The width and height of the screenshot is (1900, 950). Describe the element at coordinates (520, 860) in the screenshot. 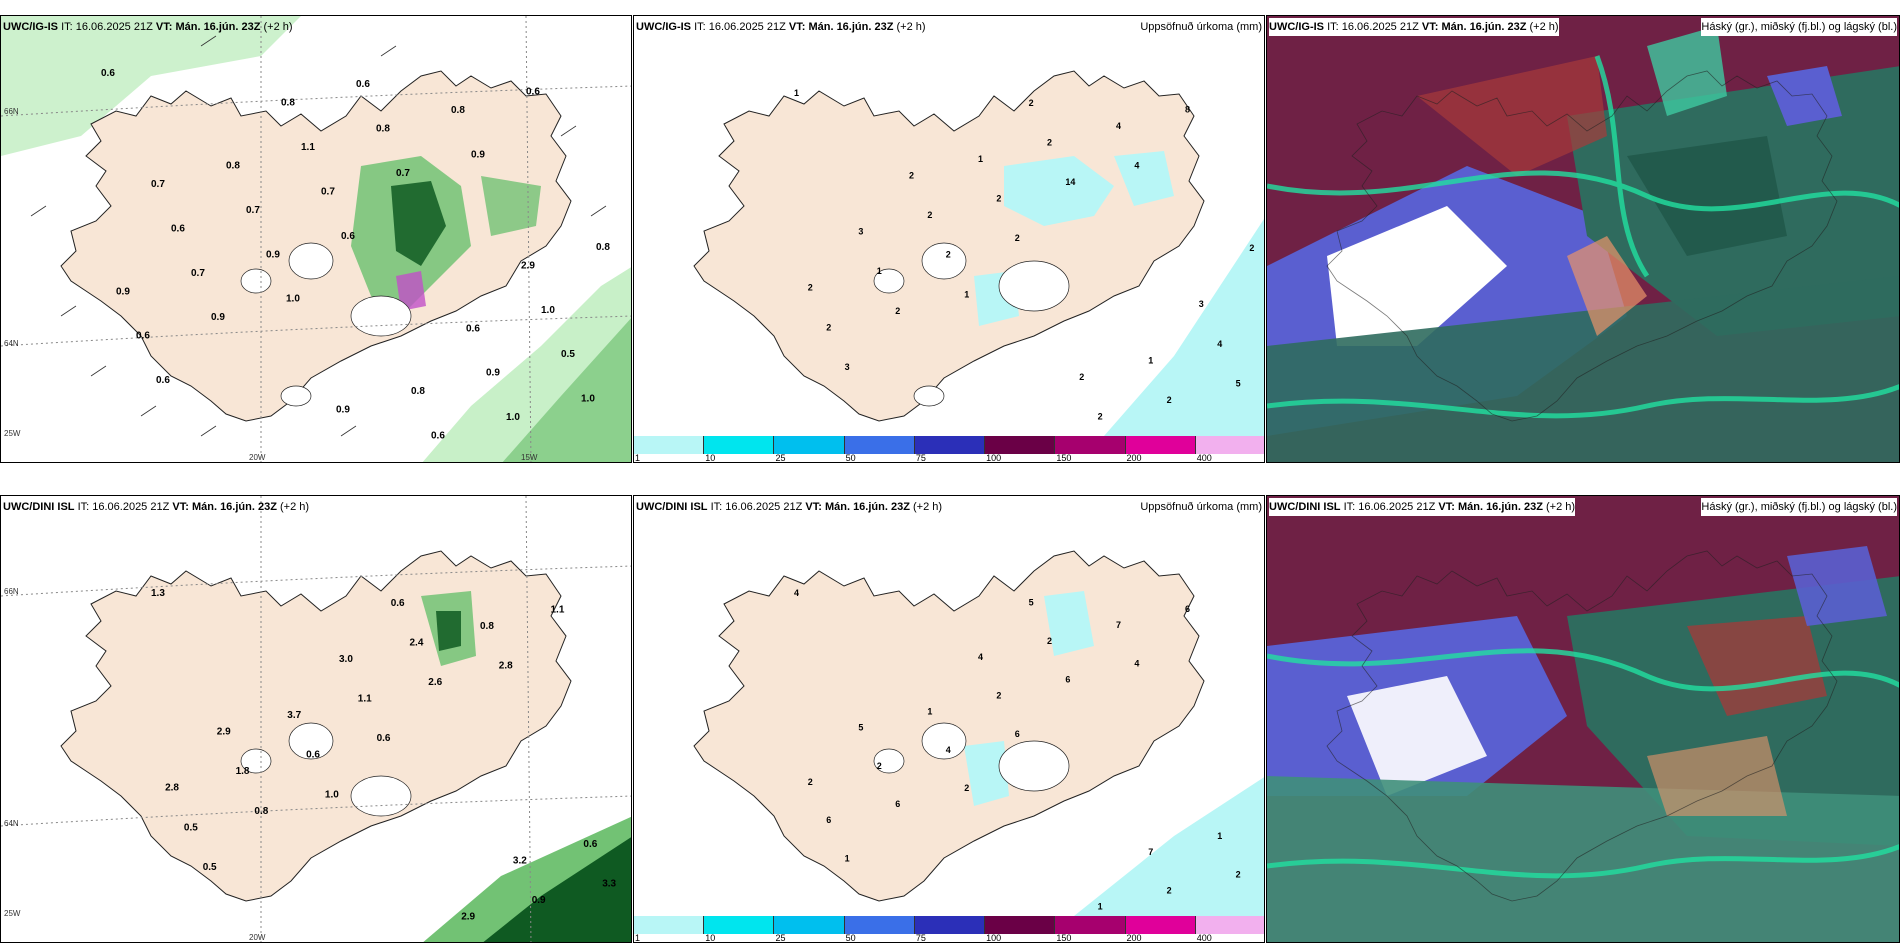

I see `value-label: 3.2` at that location.